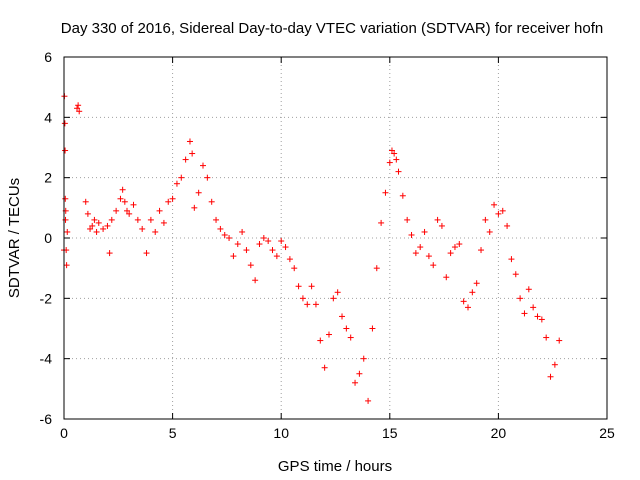  Describe the element at coordinates (48, 57) in the screenshot. I see `y-tick-label: 6` at that location.